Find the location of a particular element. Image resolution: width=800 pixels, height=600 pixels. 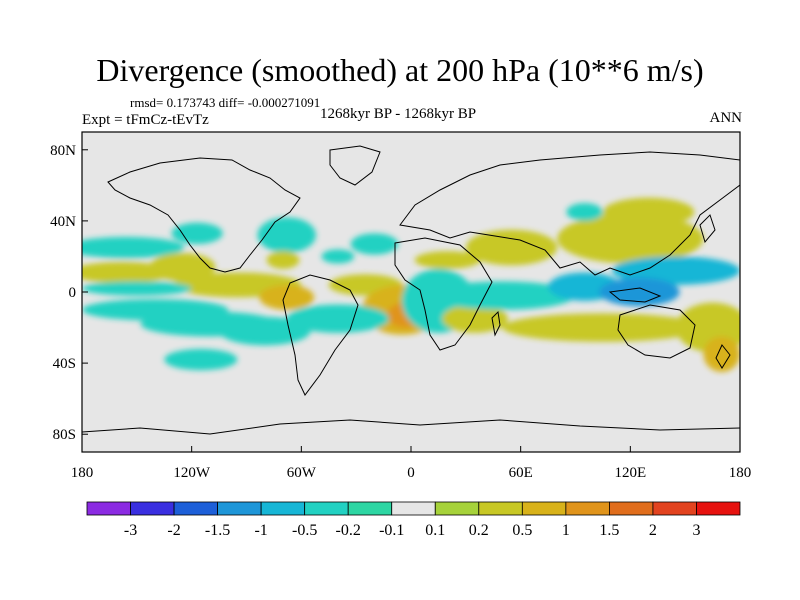

colorbar-label: 0.2 is located at coordinates (479, 530).